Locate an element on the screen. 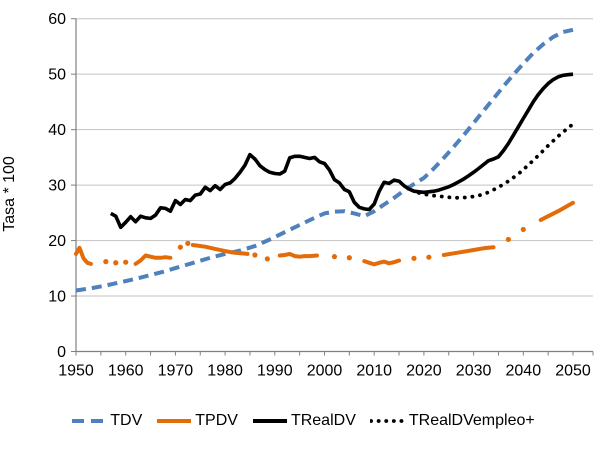 This screenshot has width=606, height=454. x-tick-label: 1950 is located at coordinates (76, 371).